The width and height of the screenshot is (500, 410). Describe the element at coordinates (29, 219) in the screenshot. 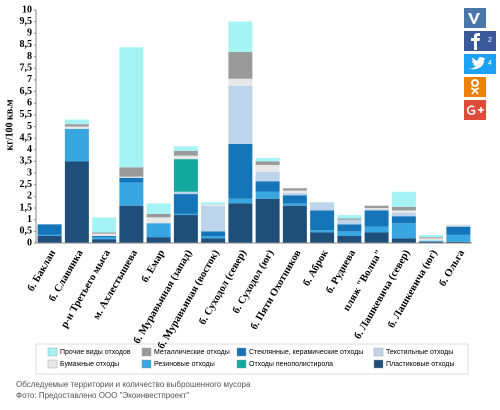

I see `y-tick-label: 1` at that location.